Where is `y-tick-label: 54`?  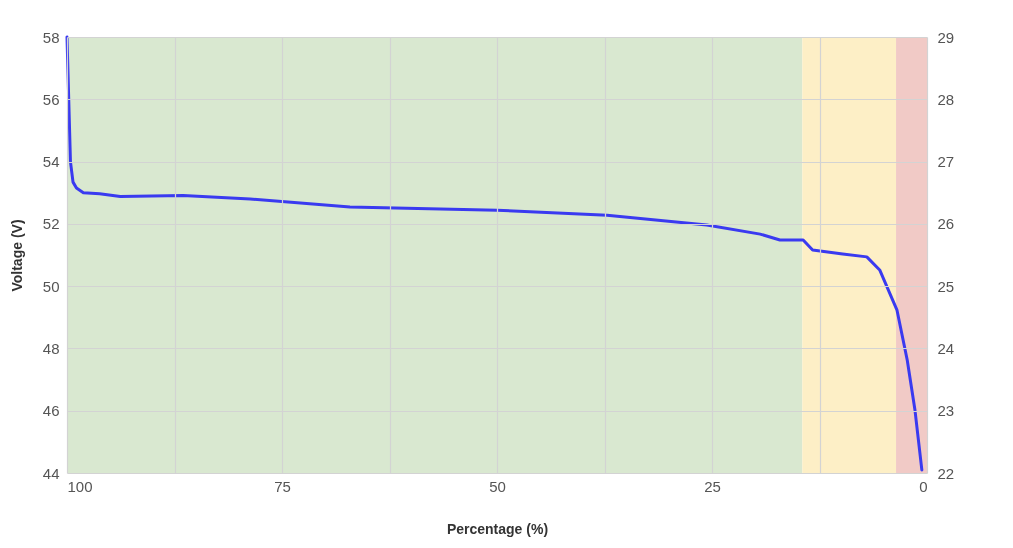 y-tick-label: 54 is located at coordinates (51, 162).